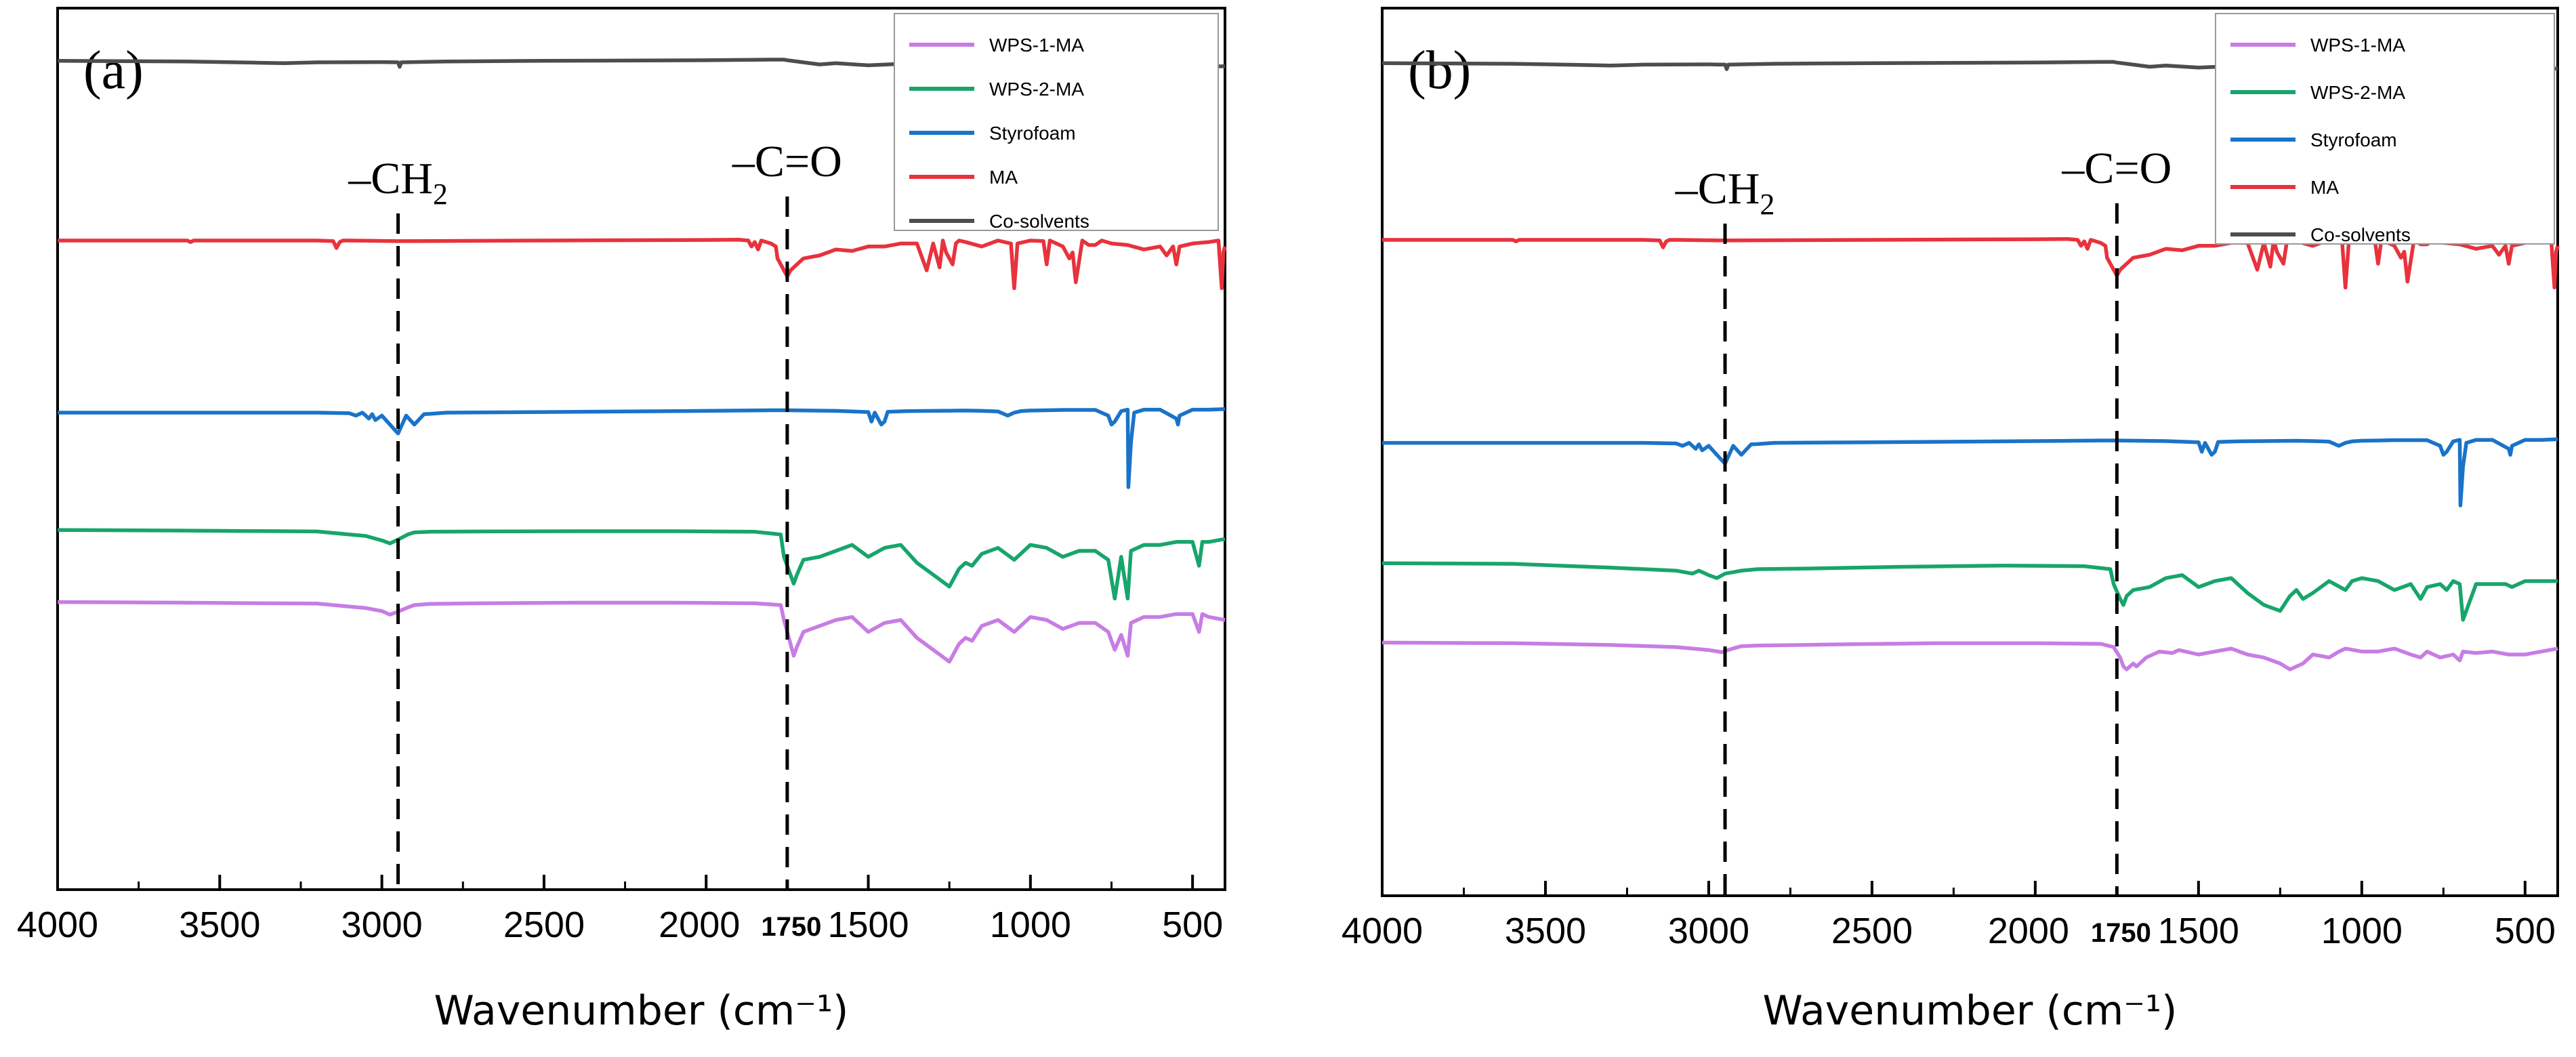 This screenshot has height=1057, width=2576. I want to click on panel-label: (a), so click(113, 70).